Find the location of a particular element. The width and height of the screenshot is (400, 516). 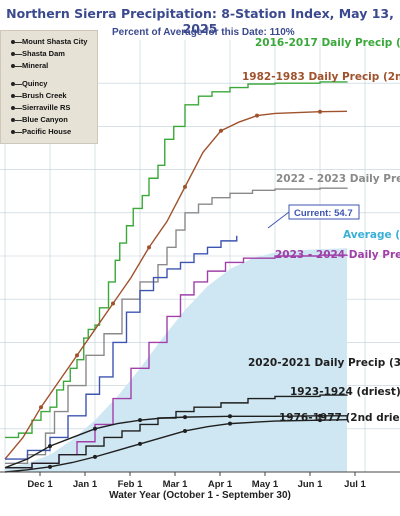

station-label: Pacific House is located at coordinates (47, 131).